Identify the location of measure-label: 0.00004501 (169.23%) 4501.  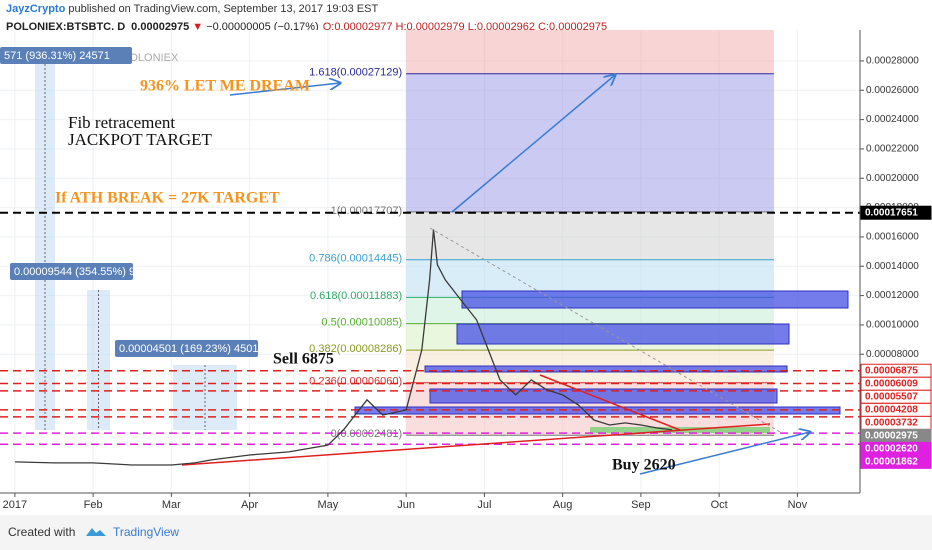
(188, 349).